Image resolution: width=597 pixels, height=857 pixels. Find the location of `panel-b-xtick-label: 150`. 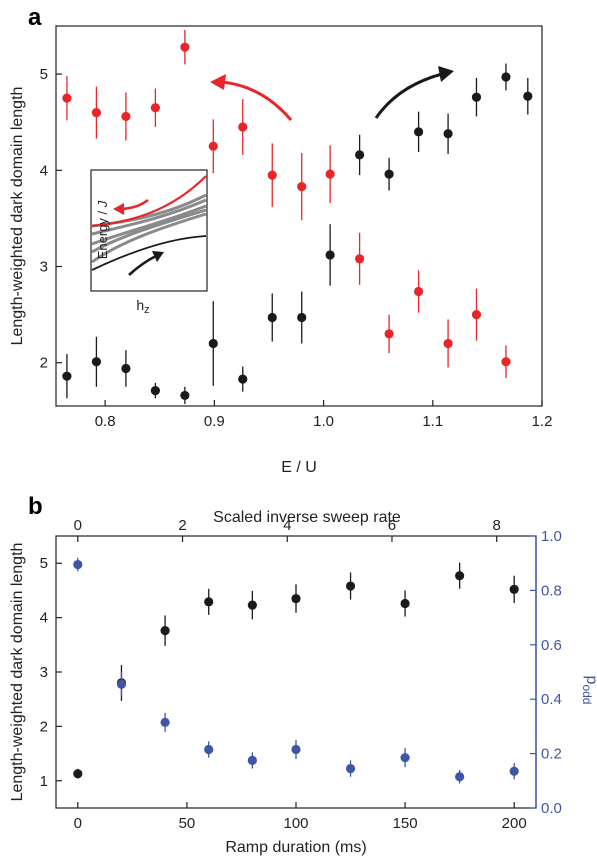

panel-b-xtick-label: 150 is located at coordinates (405, 823).